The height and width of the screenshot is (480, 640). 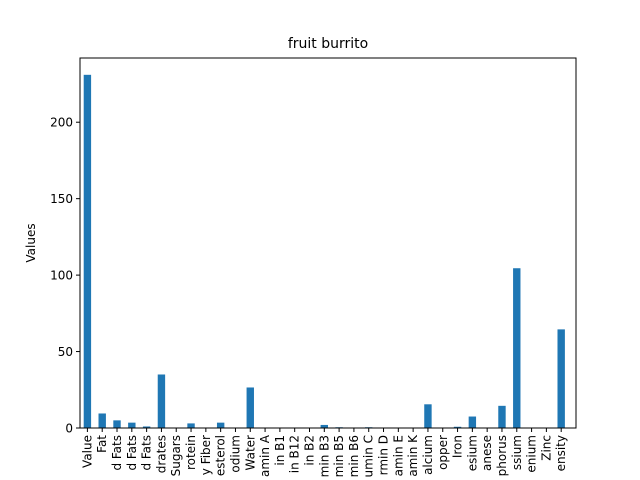 I want to click on x-tick-label-17: min B5, so click(x=339, y=456).